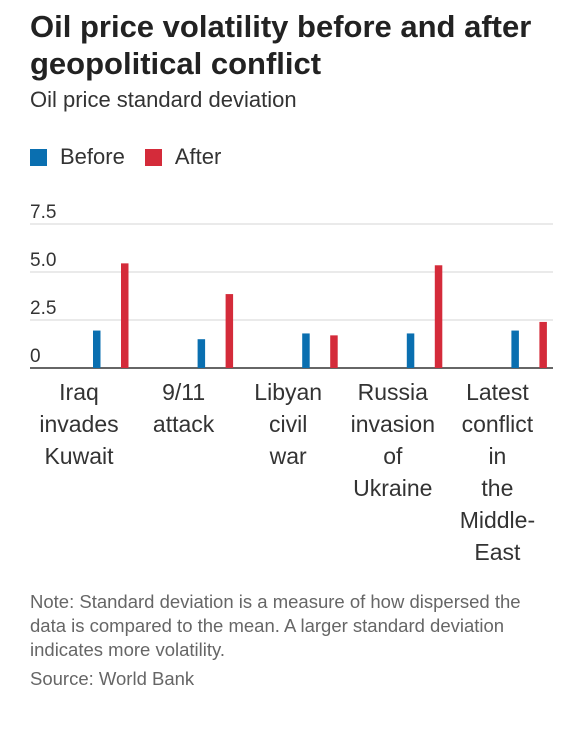 This screenshot has height=740, width=566. I want to click on x-category-label-line: civil, so click(288, 424).